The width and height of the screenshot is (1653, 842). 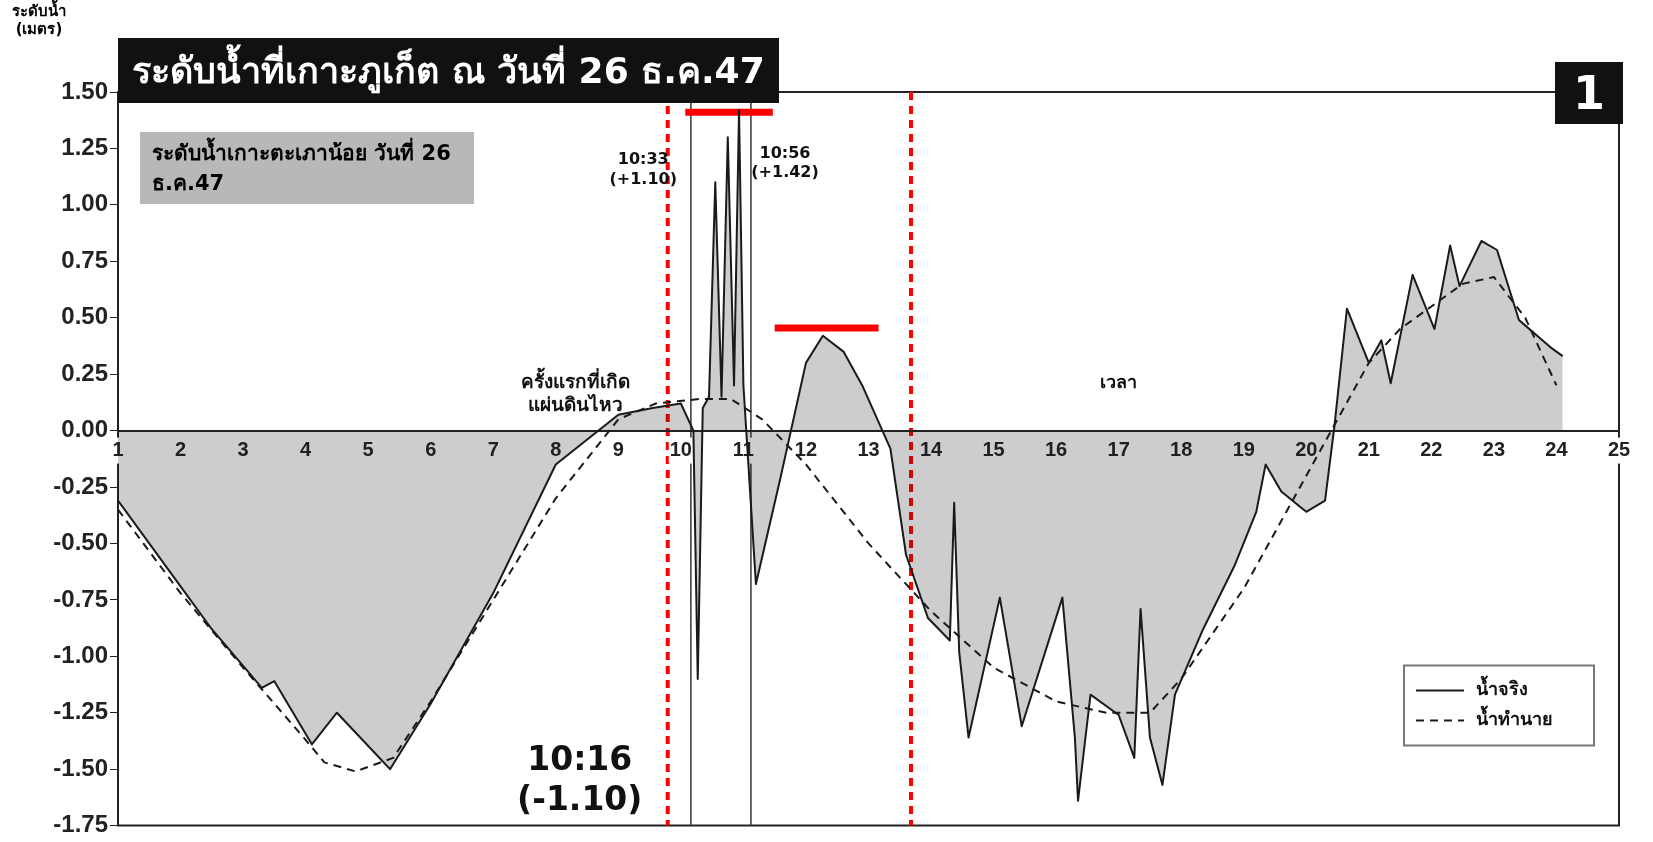 What do you see at coordinates (80, 485) in the screenshot?
I see `y-tick-label: -0.25` at bounding box center [80, 485].